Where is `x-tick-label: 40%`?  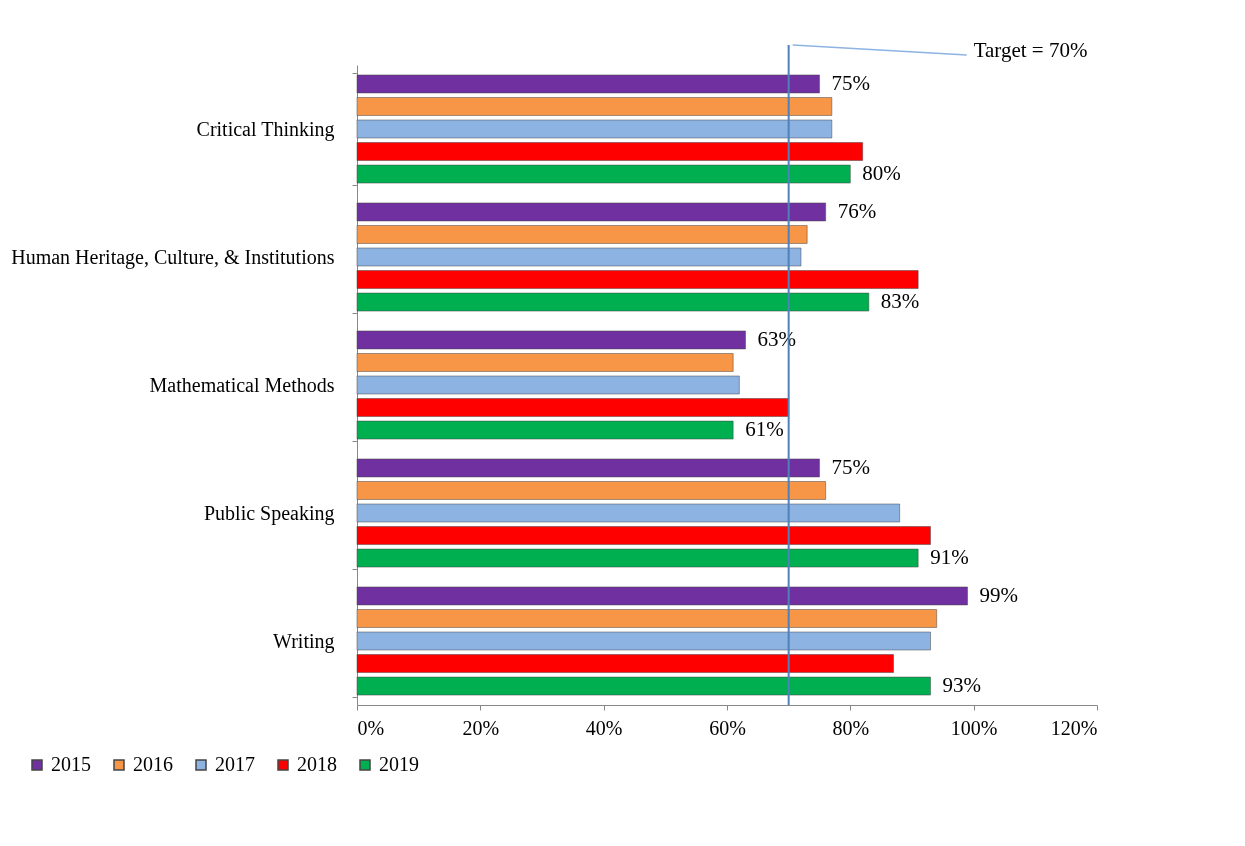
x-tick-label: 40% is located at coordinates (604, 727).